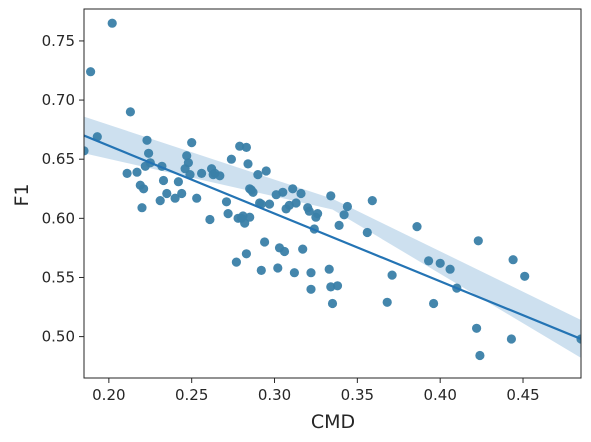 The image size is (591, 442). What do you see at coordinates (63, 189) in the screenshot?
I see `y-axis-ticks: 0.50 0.55 0.60 0.65 0.70 0.75` at bounding box center [63, 189].